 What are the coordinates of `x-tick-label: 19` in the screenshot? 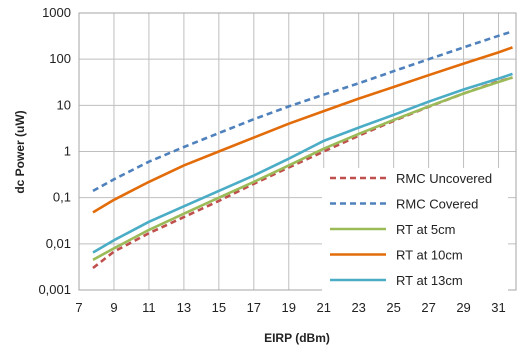 It's located at (289, 307).